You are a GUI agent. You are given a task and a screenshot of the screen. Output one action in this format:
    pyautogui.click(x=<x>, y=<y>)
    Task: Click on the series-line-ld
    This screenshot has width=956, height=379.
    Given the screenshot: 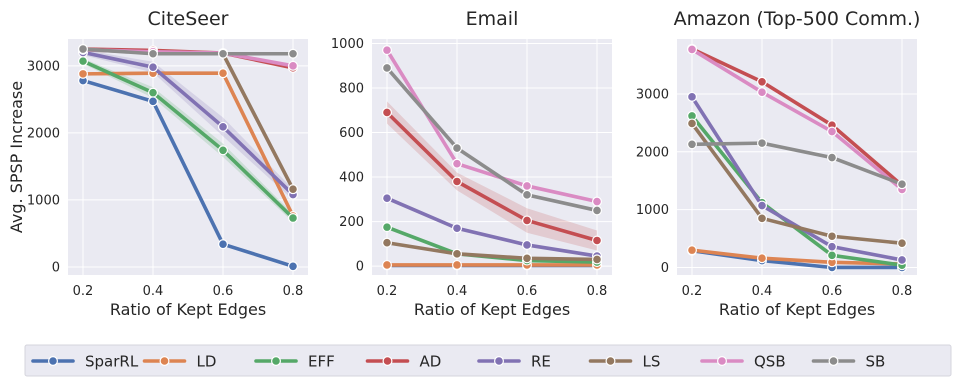 What is the action you would take?
    pyautogui.click(x=797, y=257)
    